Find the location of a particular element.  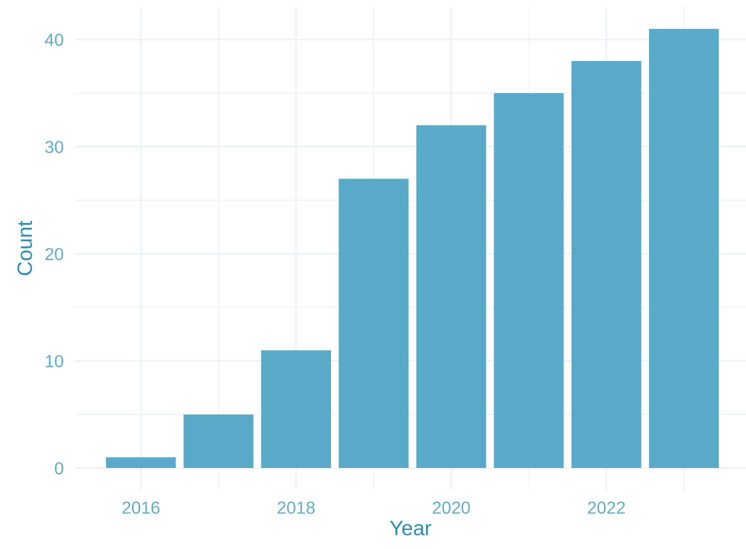

x-tick-label: 2016 is located at coordinates (141, 508).